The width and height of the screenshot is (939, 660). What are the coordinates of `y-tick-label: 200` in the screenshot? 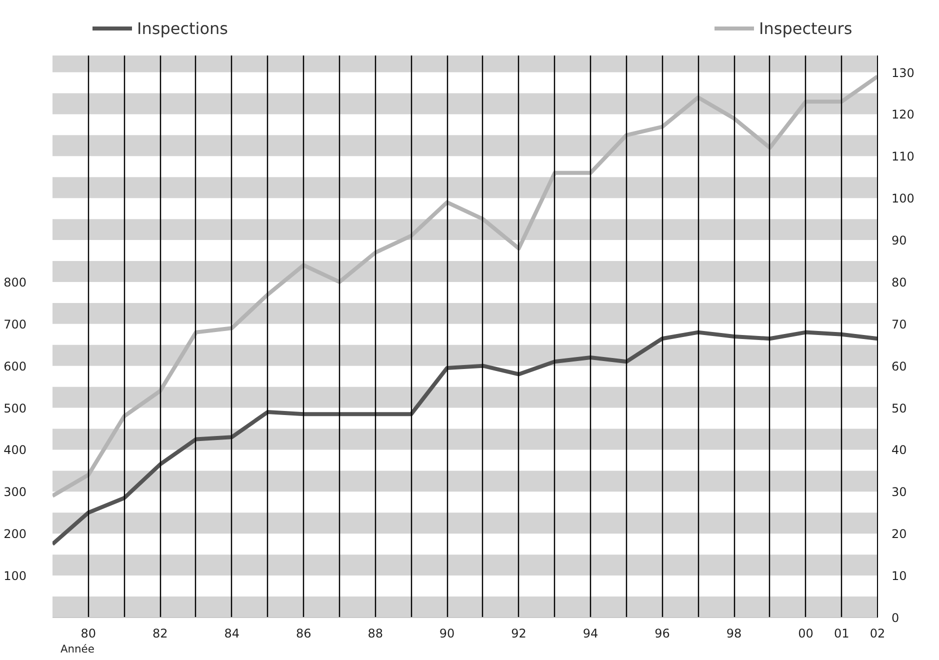 It's located at (15, 534).